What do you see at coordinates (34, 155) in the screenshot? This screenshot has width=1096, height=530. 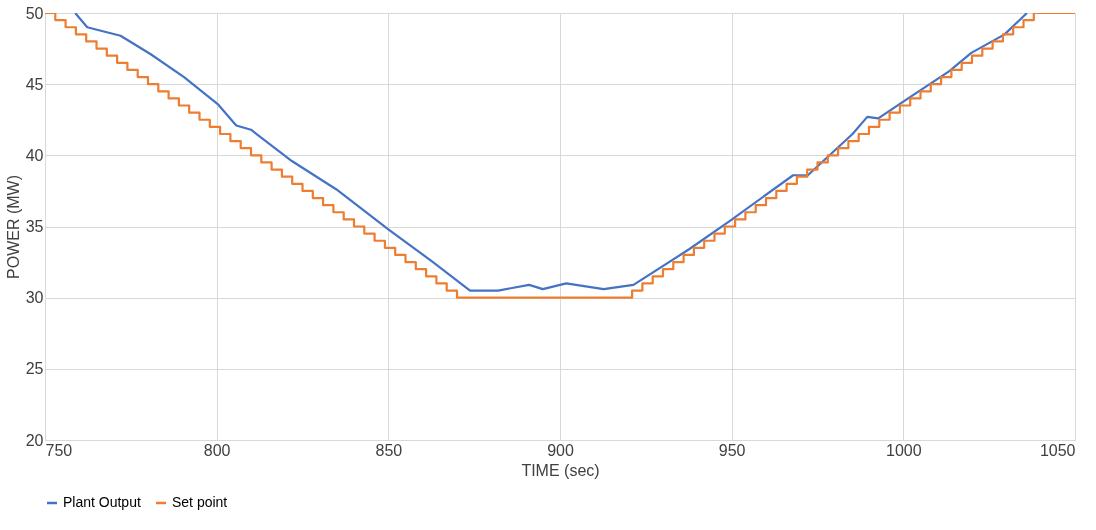 I see `y-tick-label: 40` at bounding box center [34, 155].